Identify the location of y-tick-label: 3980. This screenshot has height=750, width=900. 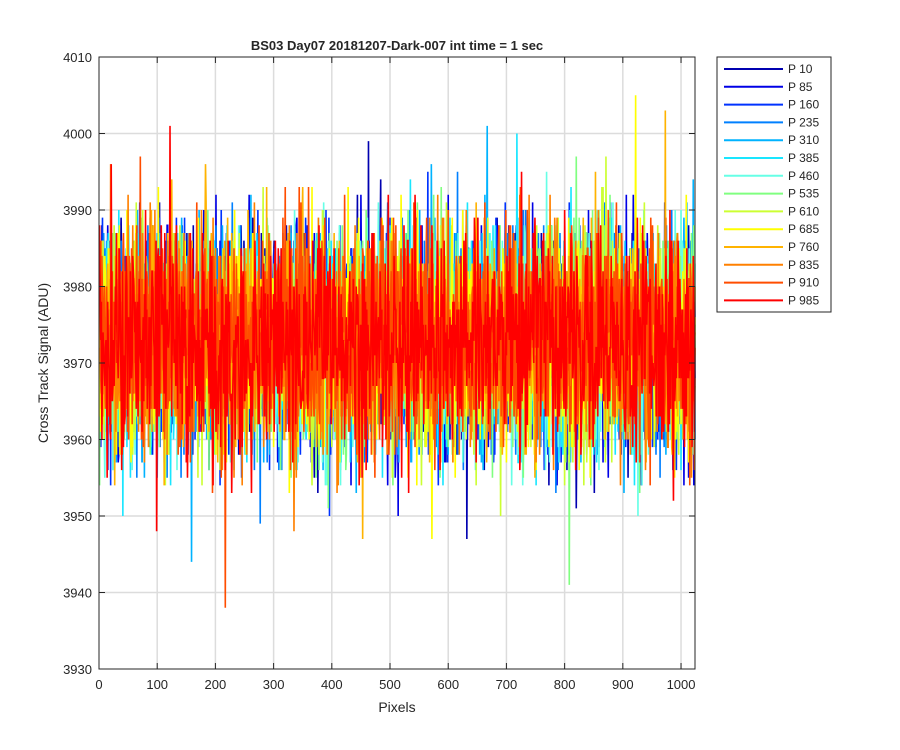
(77, 287).